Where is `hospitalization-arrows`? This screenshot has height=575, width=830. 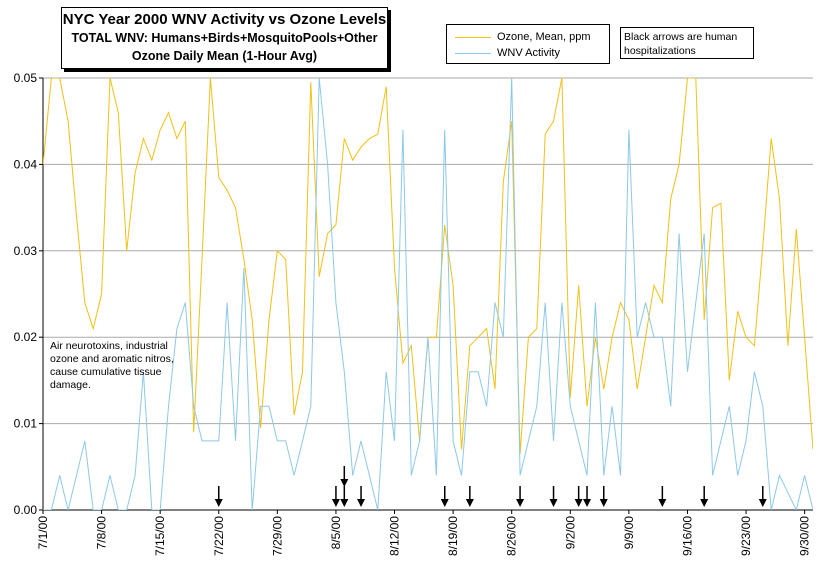 hospitalization-arrows is located at coordinates (490, 486).